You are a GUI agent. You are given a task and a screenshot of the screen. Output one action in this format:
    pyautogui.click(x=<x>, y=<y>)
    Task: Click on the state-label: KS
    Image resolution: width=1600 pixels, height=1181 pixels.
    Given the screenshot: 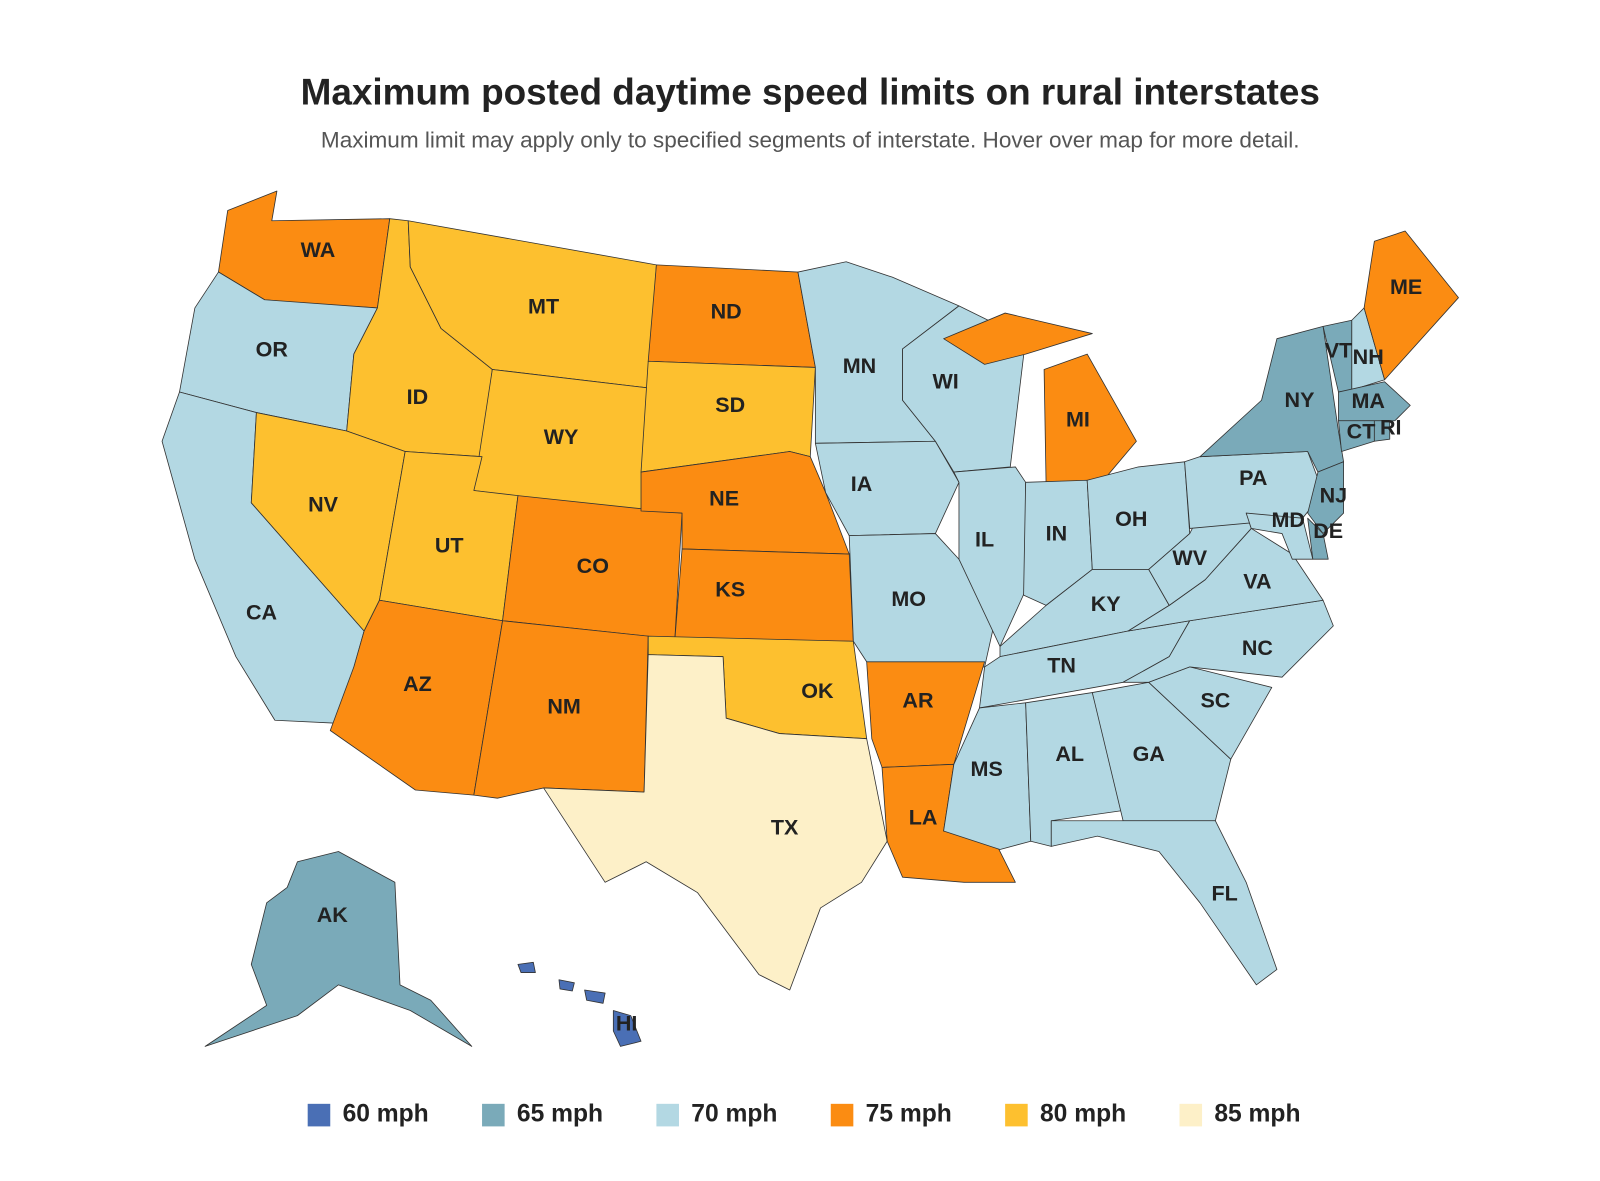 What is the action you would take?
    pyautogui.click(x=730, y=590)
    